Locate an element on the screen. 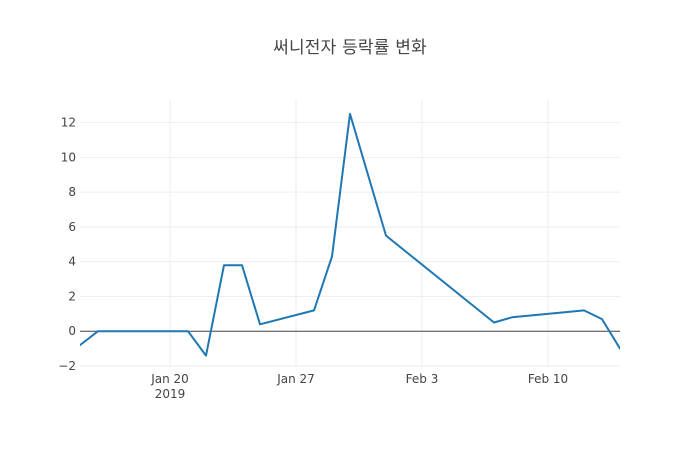 The height and width of the screenshot is (450, 700). chart-title: 써니전자 등락률 변화 is located at coordinates (350, 48).